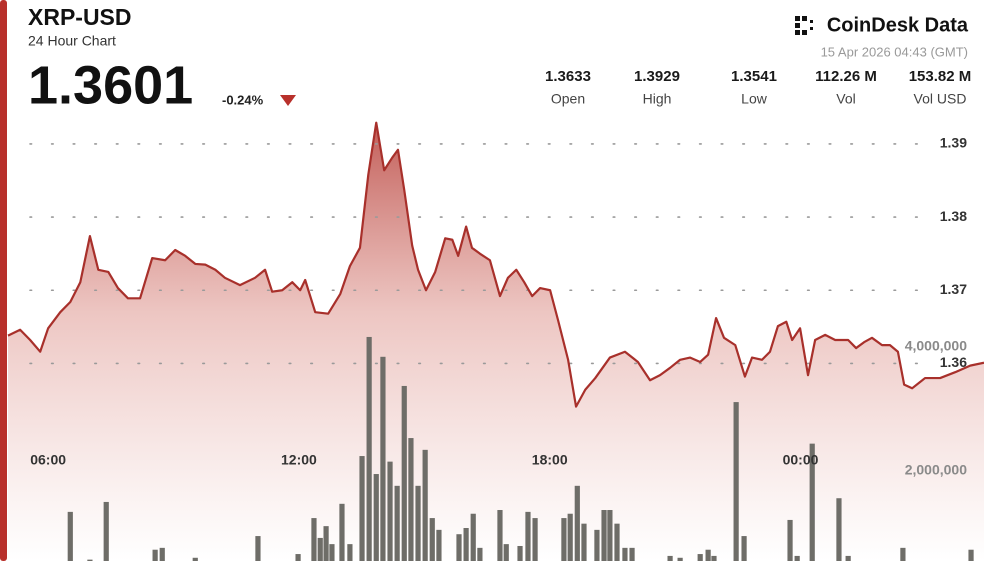 The width and height of the screenshot is (984, 561). What do you see at coordinates (940, 76) in the screenshot?
I see `stat-value: 153.82 M` at bounding box center [940, 76].